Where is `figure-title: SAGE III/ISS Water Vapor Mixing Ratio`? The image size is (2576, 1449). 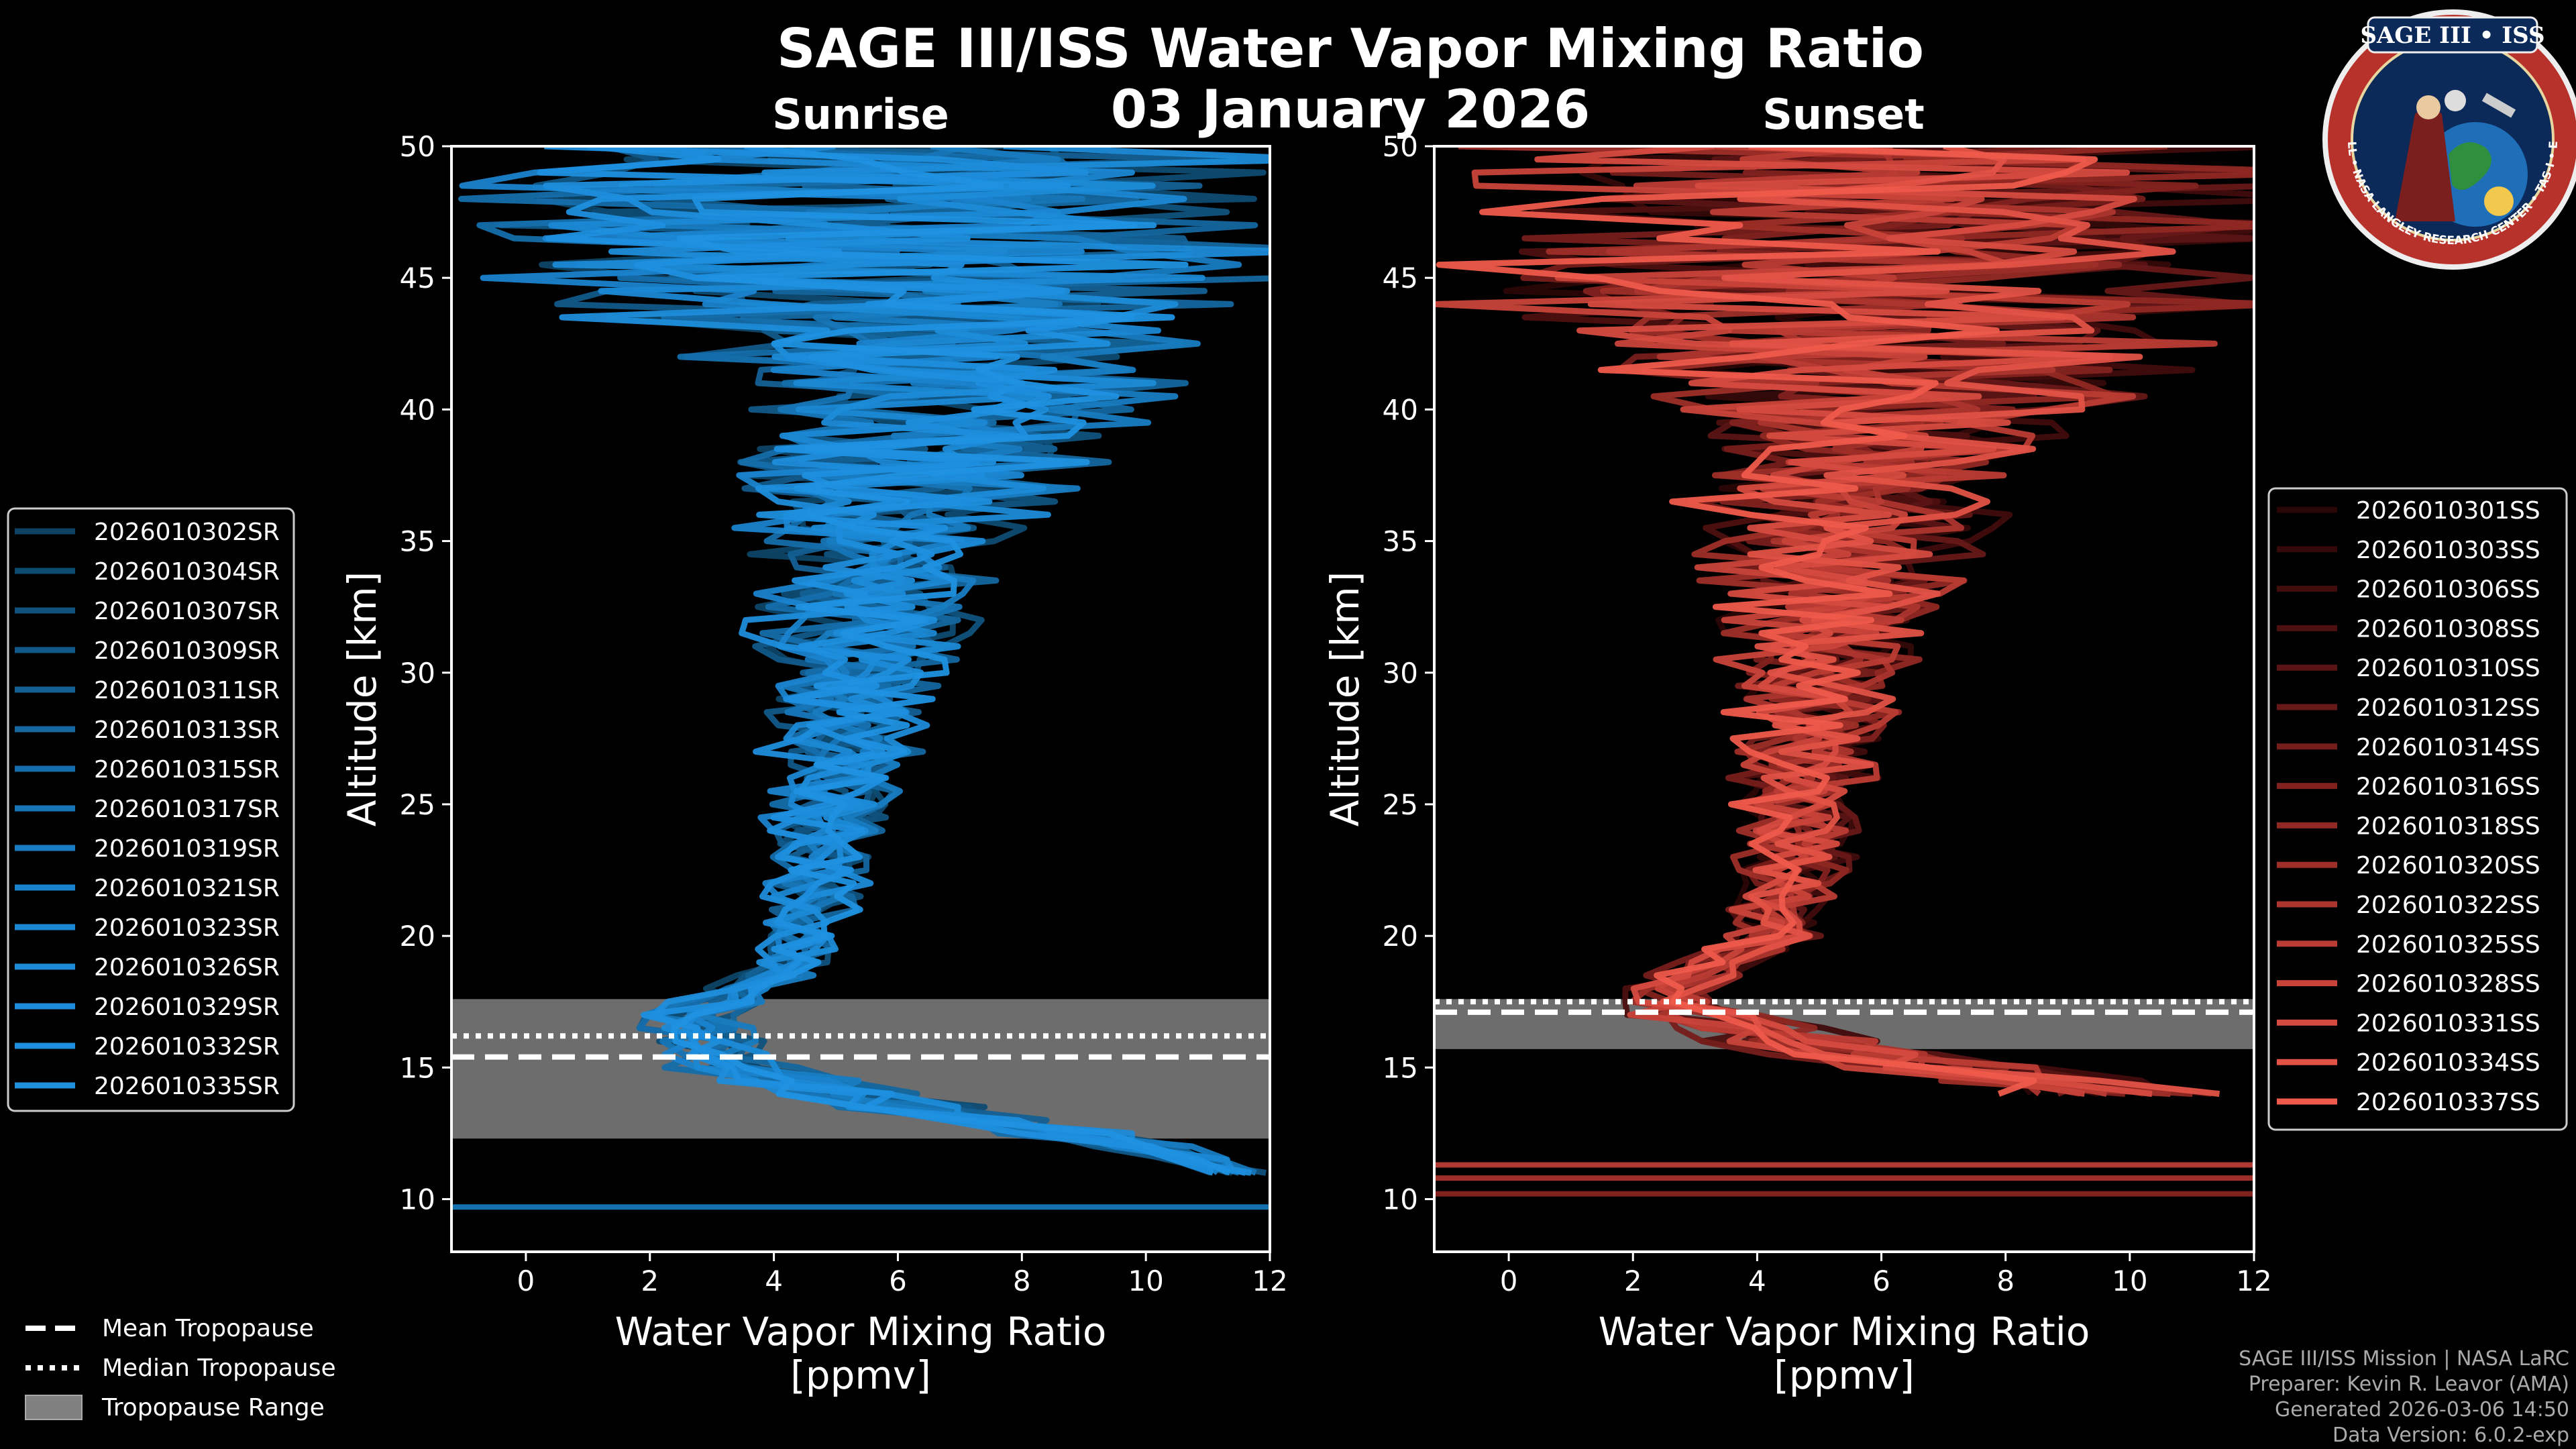
figure-title: SAGE III/ISS Water Vapor Mixing Ratio is located at coordinates (1350, 48).